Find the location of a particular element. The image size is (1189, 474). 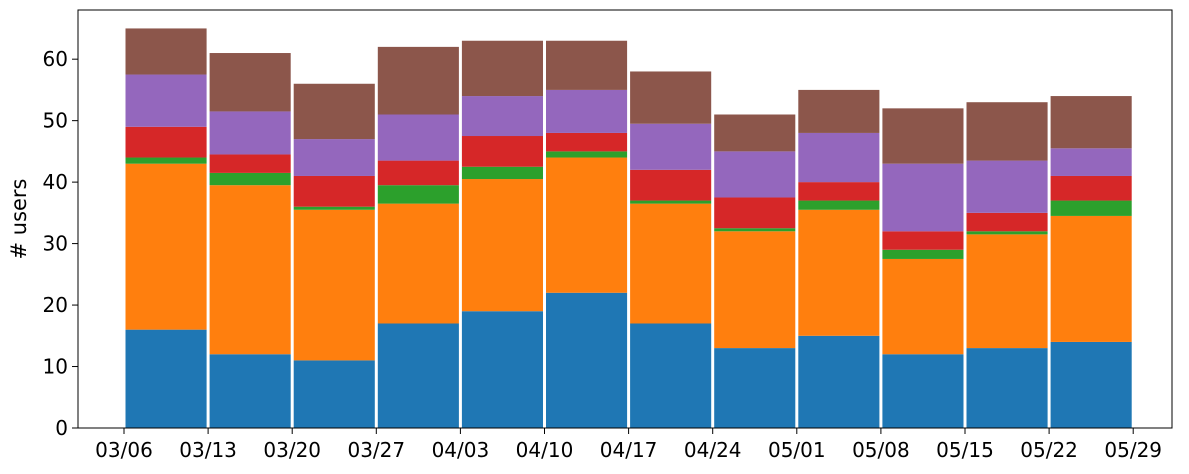

x-tick-label: 04/24 is located at coordinates (713, 450).